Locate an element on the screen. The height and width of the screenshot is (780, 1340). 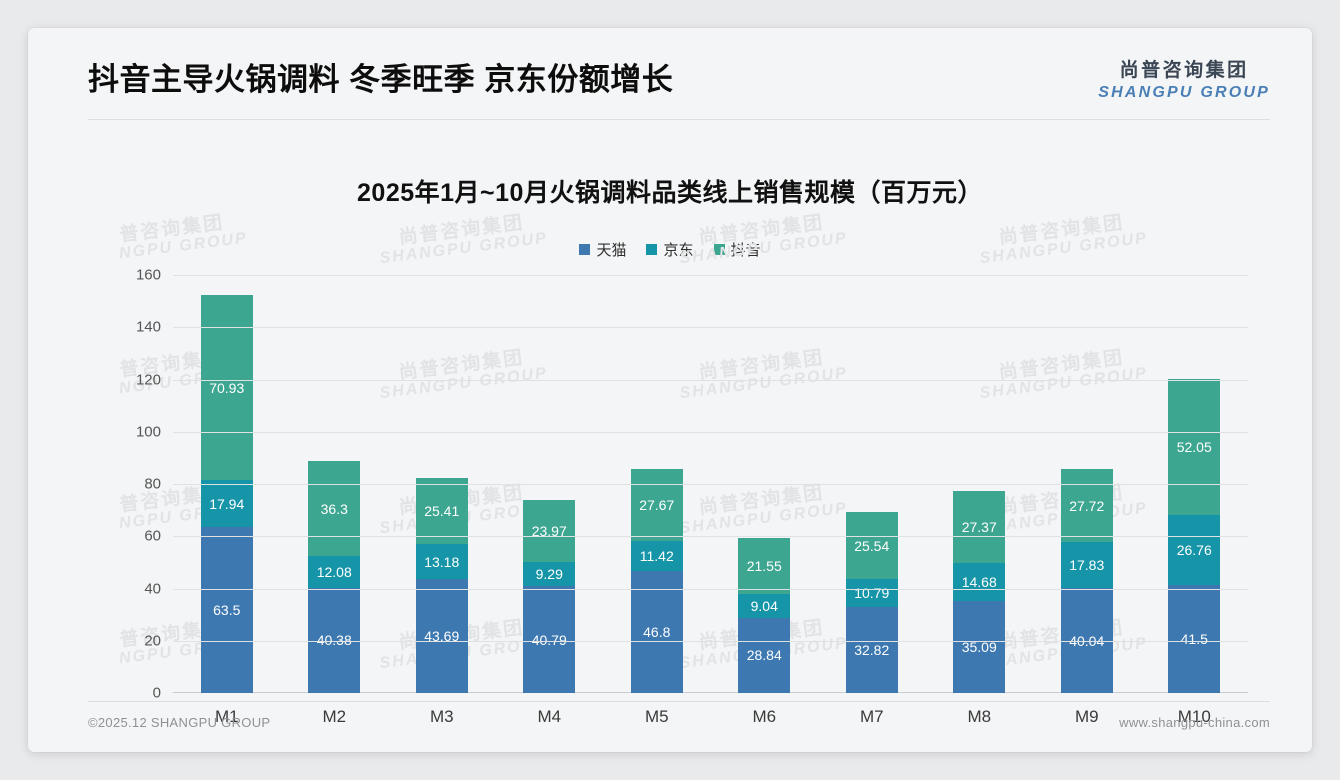
bar-value-label: 23.97 is located at coordinates (549, 530).